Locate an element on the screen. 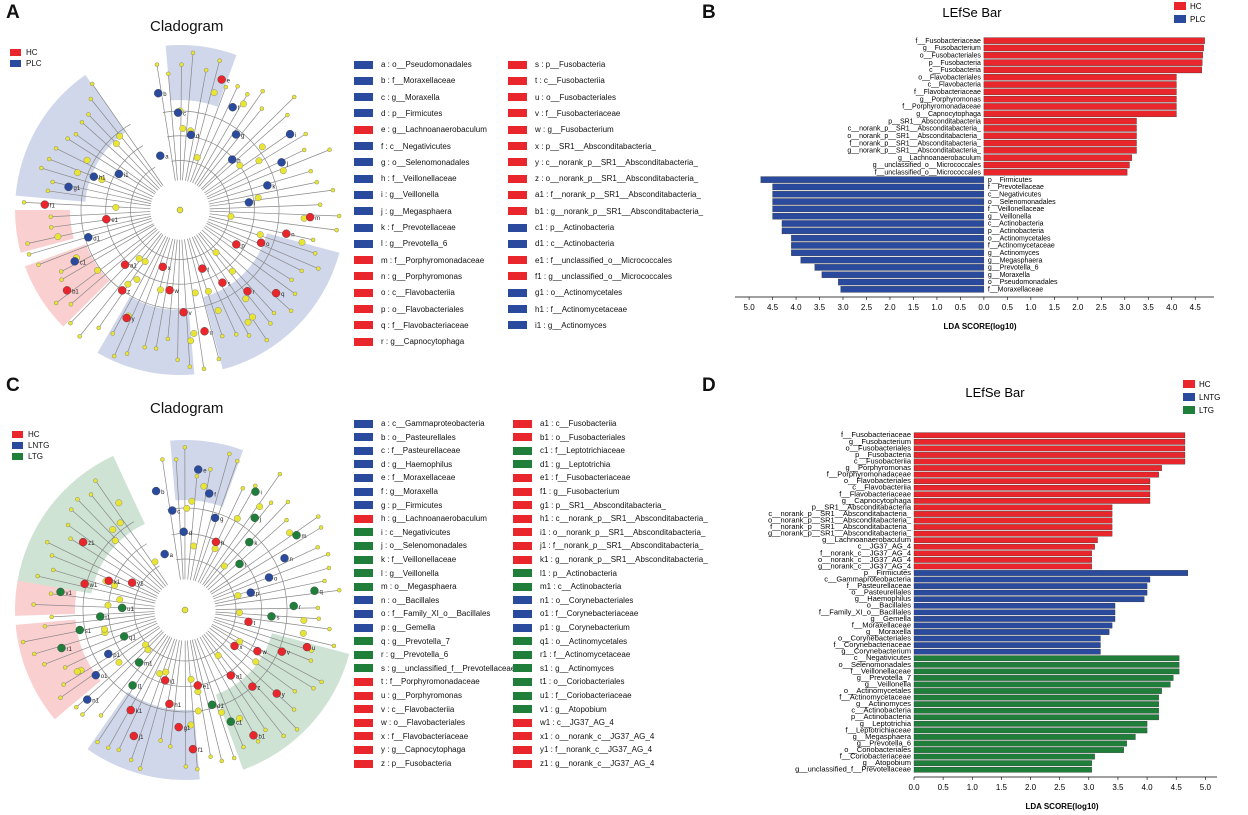 This screenshot has height=815, width=1248. key-item: u : o__Fusobacteriales is located at coordinates (562, 97).